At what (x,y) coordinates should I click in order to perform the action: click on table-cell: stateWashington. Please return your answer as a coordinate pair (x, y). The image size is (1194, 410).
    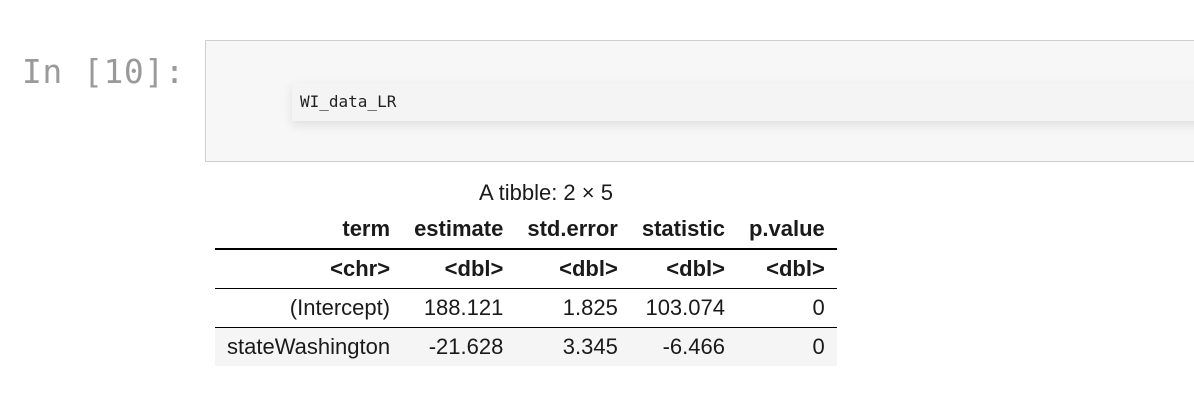
    Looking at the image, I should click on (309, 346).